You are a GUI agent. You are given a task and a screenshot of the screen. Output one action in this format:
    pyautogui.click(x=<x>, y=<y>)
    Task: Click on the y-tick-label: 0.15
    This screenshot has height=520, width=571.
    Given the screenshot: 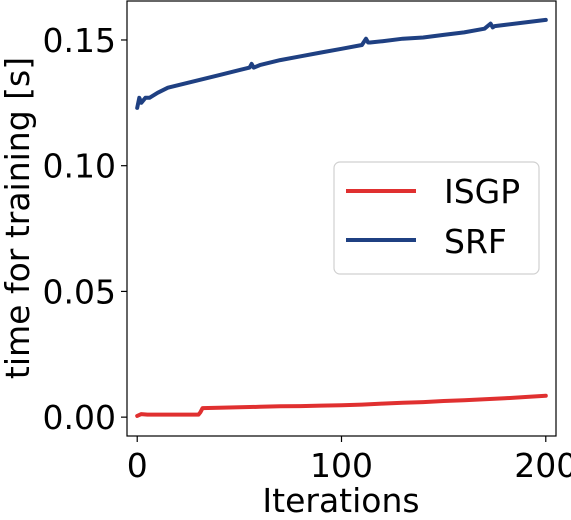 What is the action you would take?
    pyautogui.click(x=79, y=40)
    